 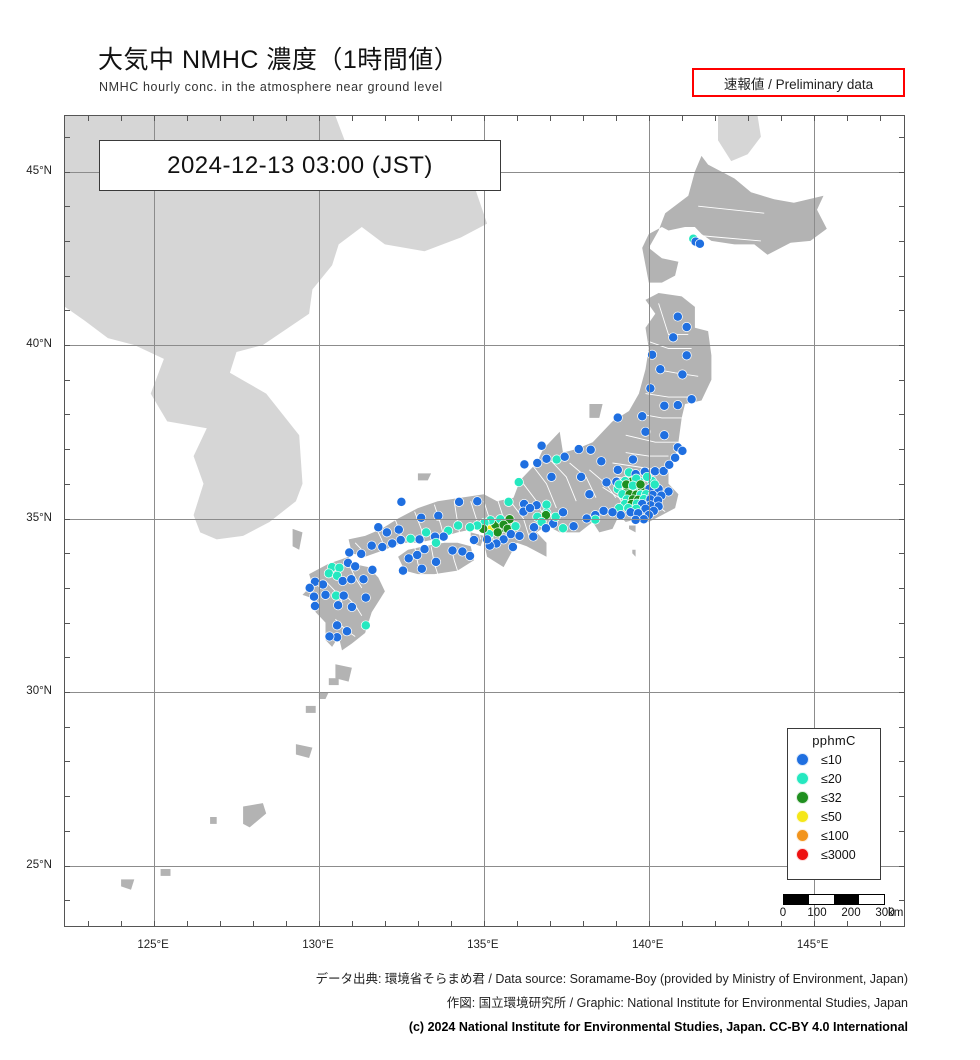 What do you see at coordinates (834, 759) in the screenshot?
I see `legend-item: ≤10` at bounding box center [834, 759].